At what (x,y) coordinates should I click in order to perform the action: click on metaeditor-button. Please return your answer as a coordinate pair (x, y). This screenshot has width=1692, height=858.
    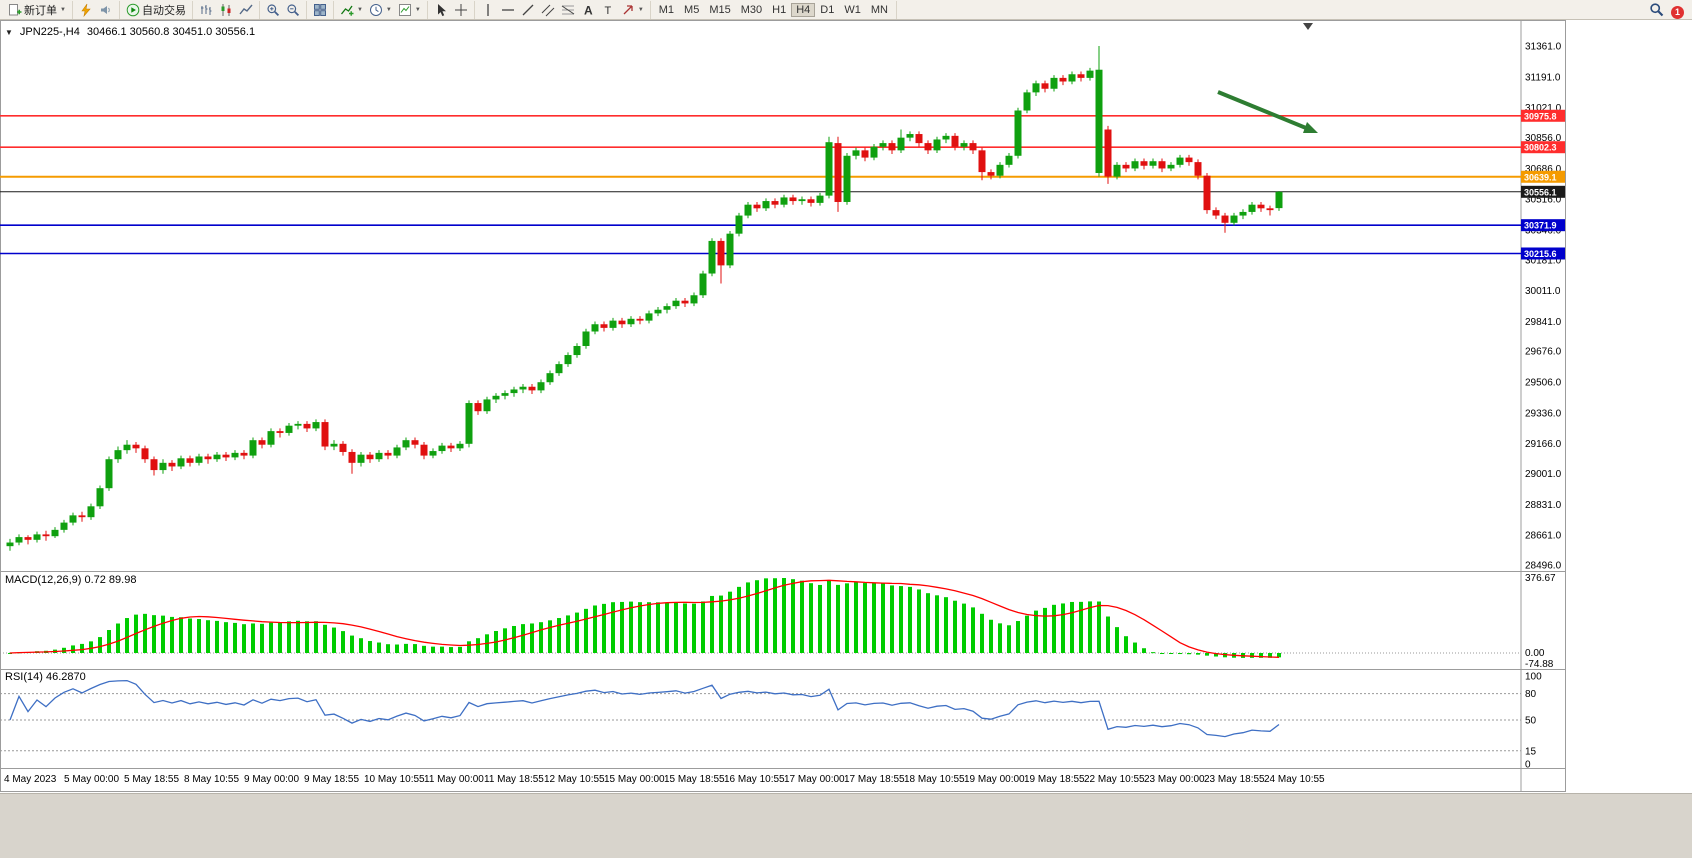
    Looking at the image, I should click on (86, 10).